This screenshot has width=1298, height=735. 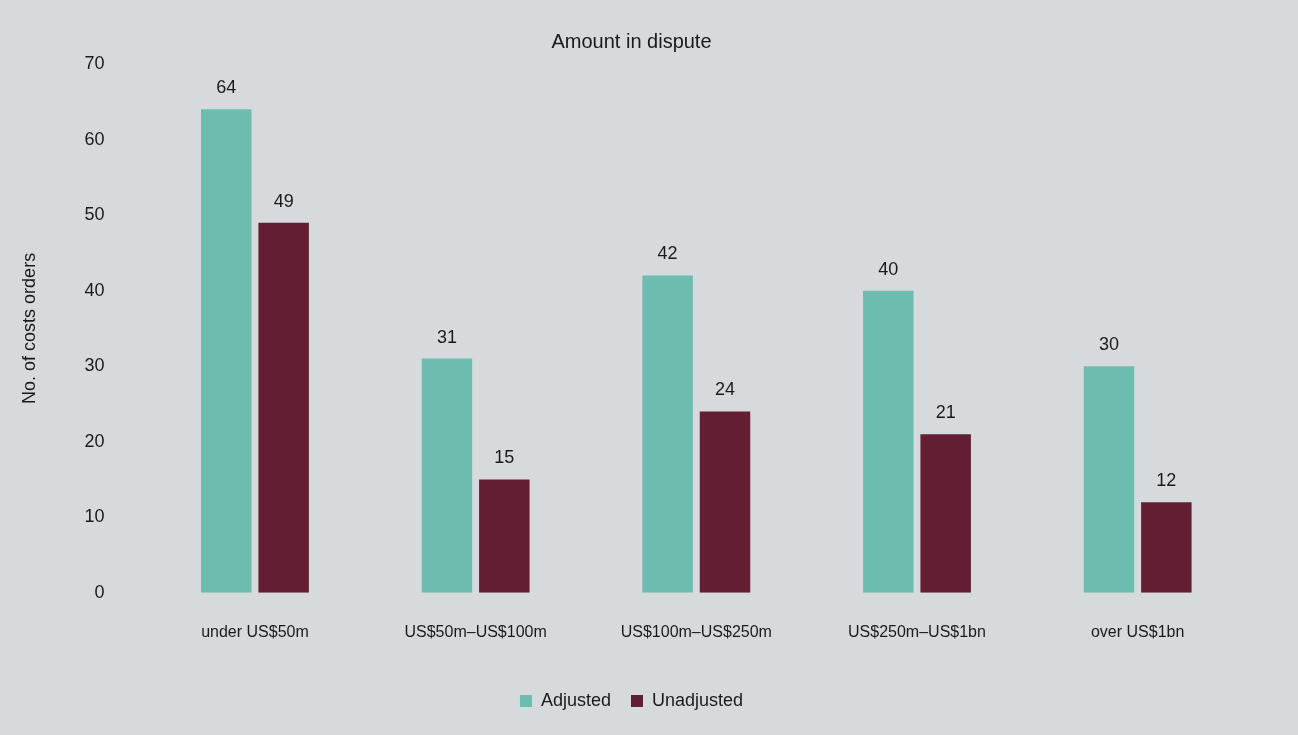 What do you see at coordinates (504, 457) in the screenshot?
I see `data-label: 15` at bounding box center [504, 457].